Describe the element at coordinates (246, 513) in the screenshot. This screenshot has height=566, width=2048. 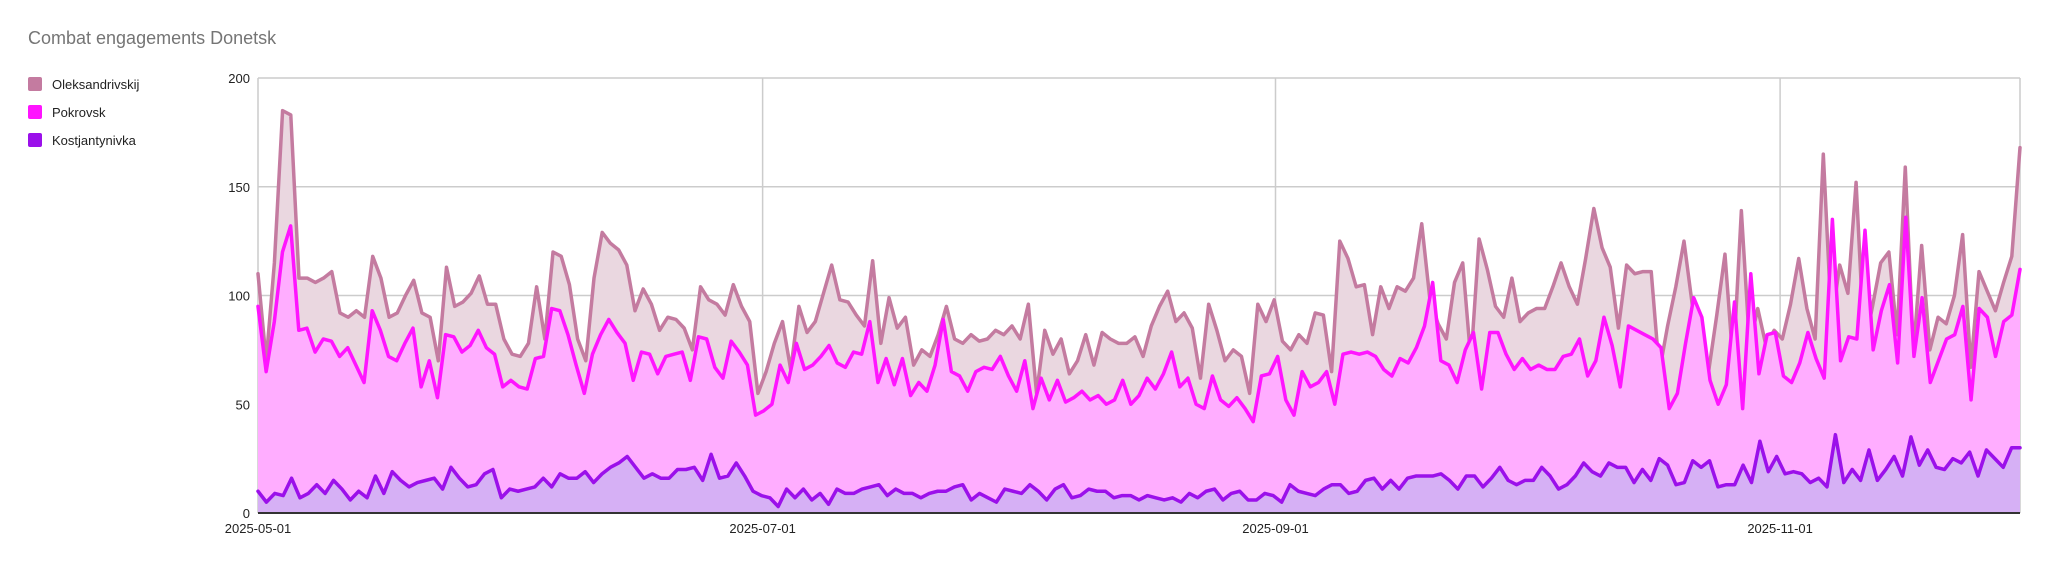
I see `y-tick-label: 0` at that location.